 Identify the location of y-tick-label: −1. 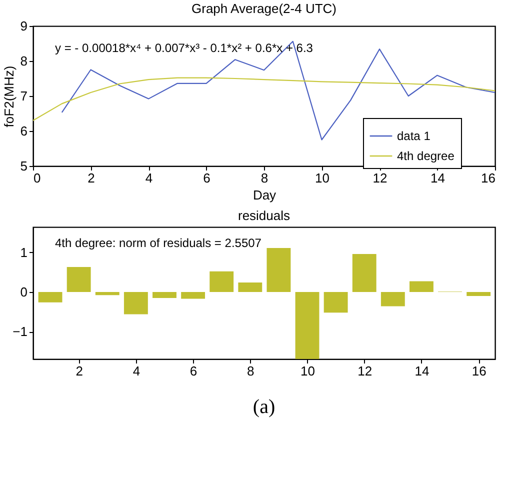
(20, 332).